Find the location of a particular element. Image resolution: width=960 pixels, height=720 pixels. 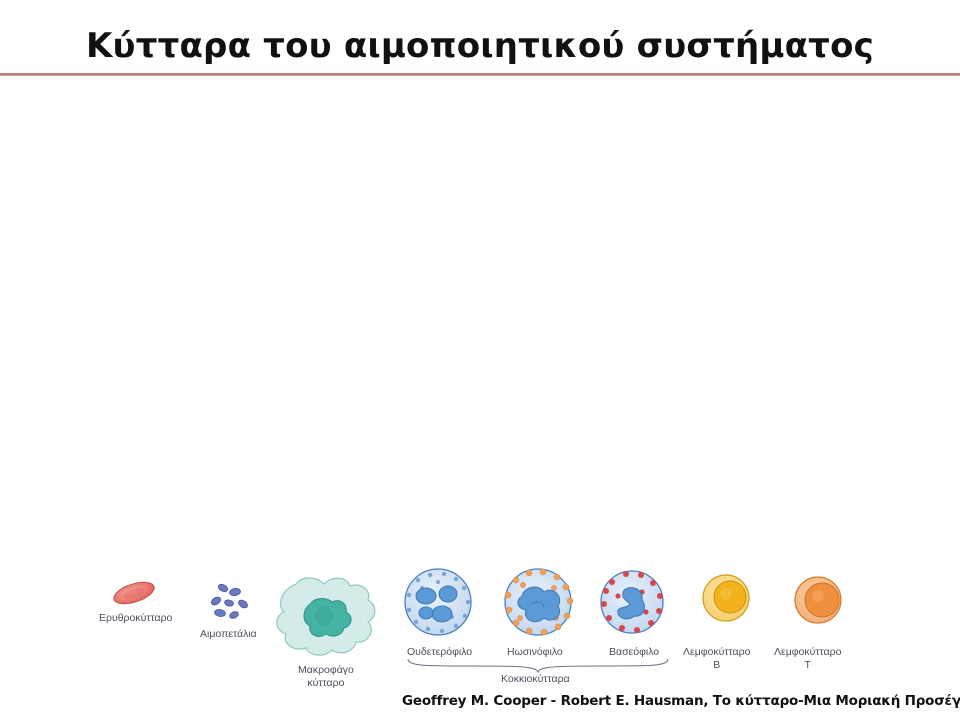

lymphocyte-t-label-line1: Λεμφοκύτταρο is located at coordinates (808, 652).